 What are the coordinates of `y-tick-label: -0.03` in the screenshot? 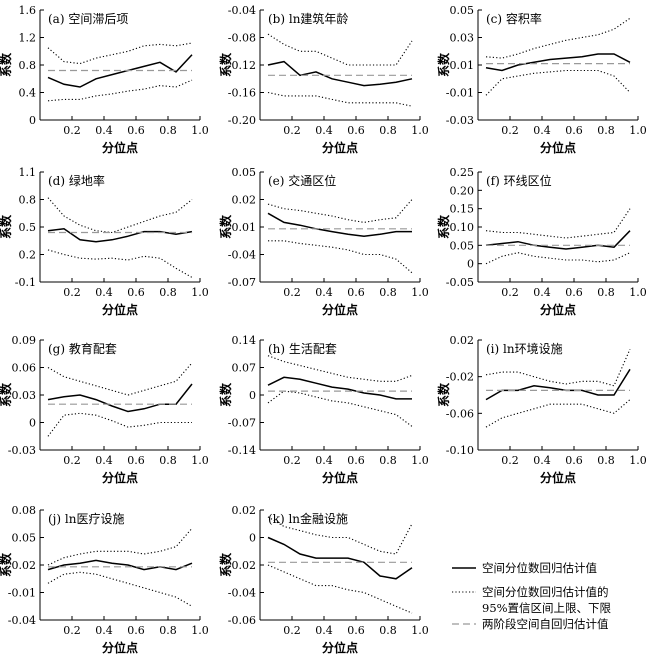 It's located at (22, 450).